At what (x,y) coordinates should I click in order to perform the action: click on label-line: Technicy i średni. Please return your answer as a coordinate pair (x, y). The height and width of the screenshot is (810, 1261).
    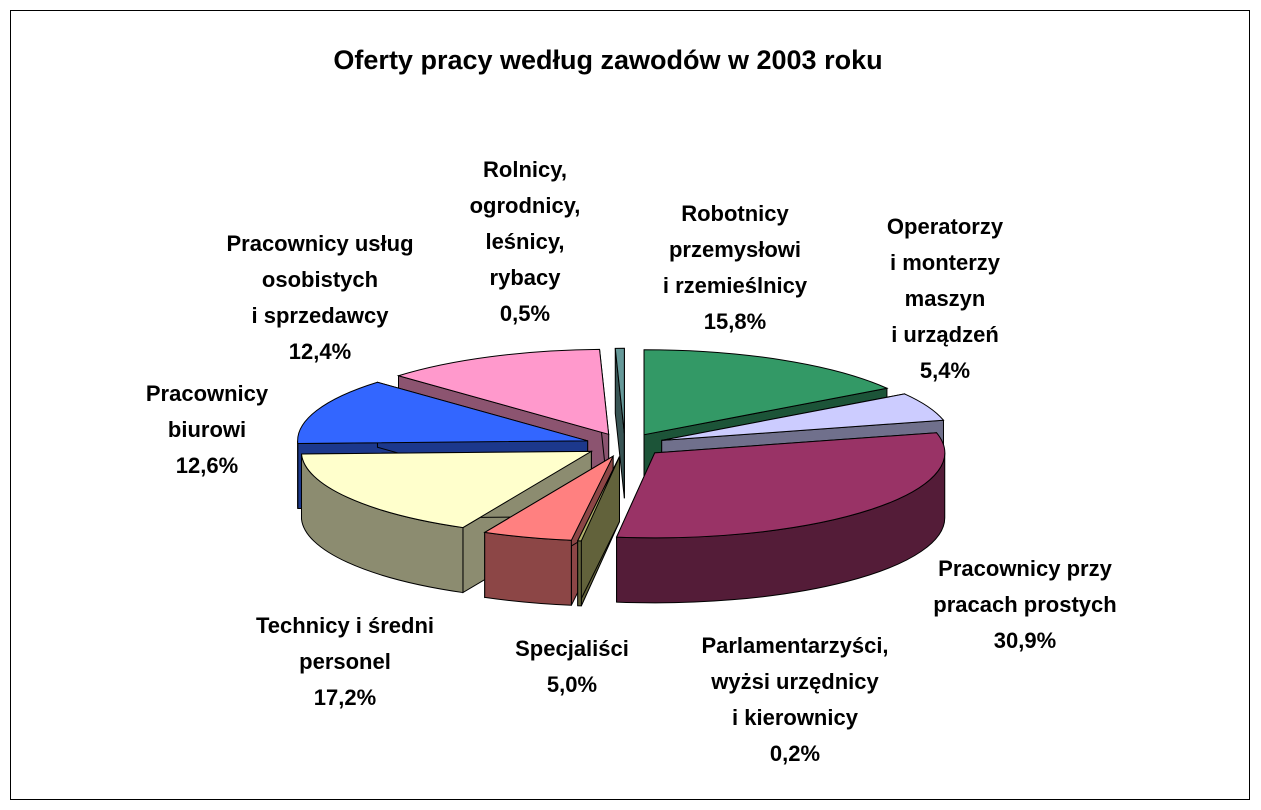
    Looking at the image, I should click on (345, 625).